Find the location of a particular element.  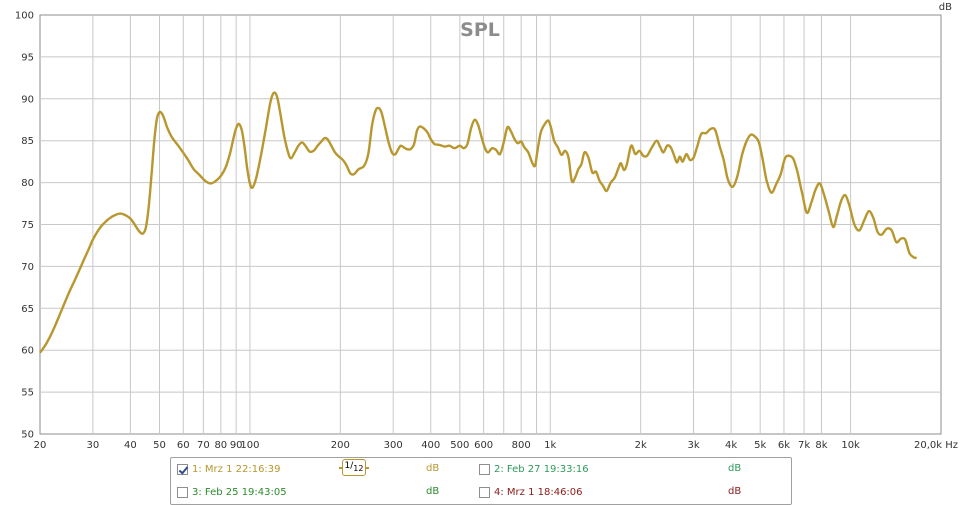

chart-title: SPL is located at coordinates (480, 30).